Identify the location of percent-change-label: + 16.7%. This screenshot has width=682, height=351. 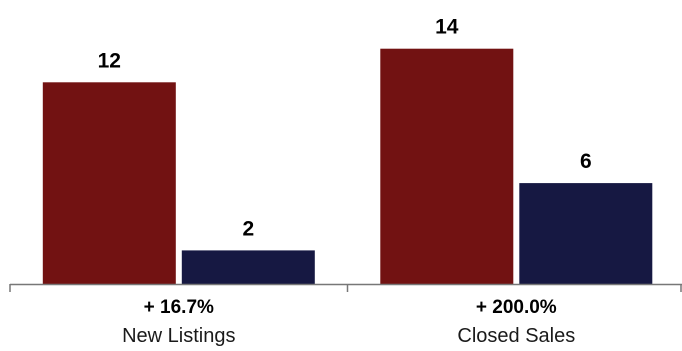
(179, 307).